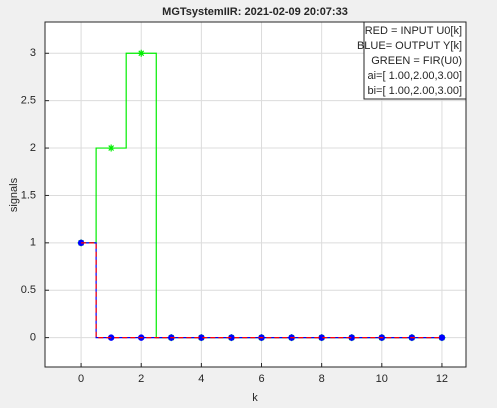 The width and height of the screenshot is (497, 408). What do you see at coordinates (141, 379) in the screenshot?
I see `x-tick-label: 2` at bounding box center [141, 379].